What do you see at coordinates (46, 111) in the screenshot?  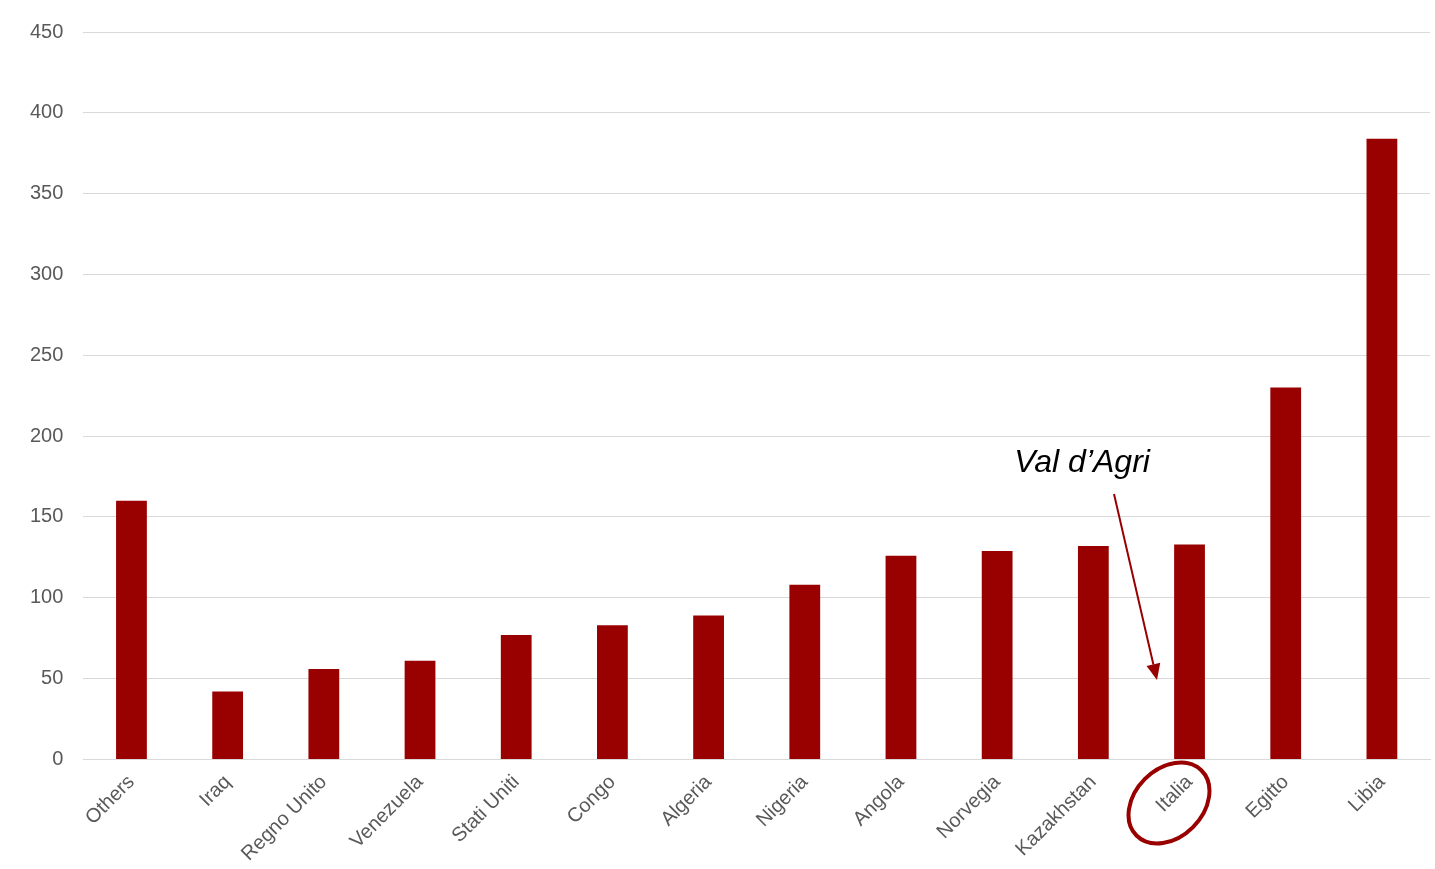 I see `y-tick-label: 400` at bounding box center [46, 111].